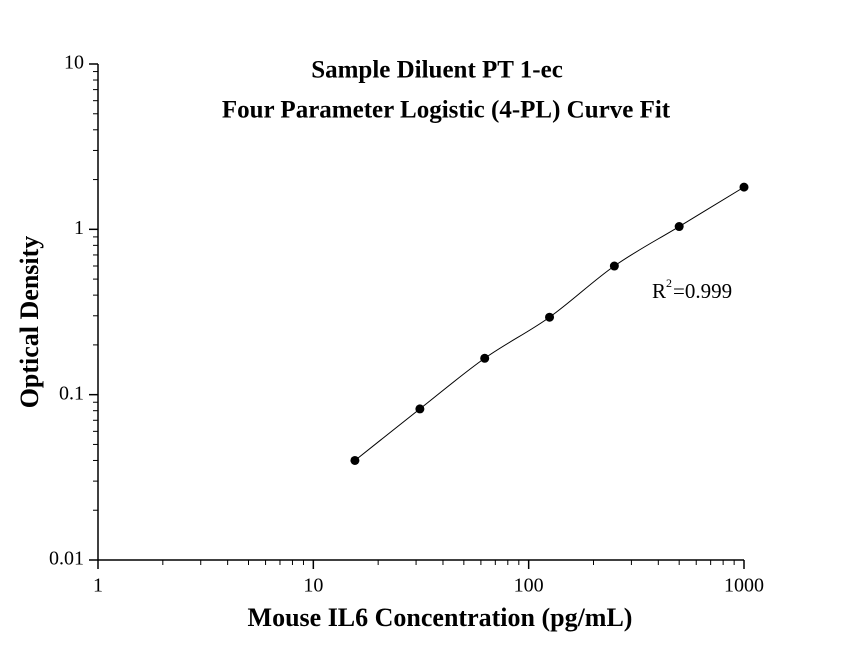  Describe the element at coordinates (744, 586) in the screenshot. I see `x-tick-label: 1000` at that location.